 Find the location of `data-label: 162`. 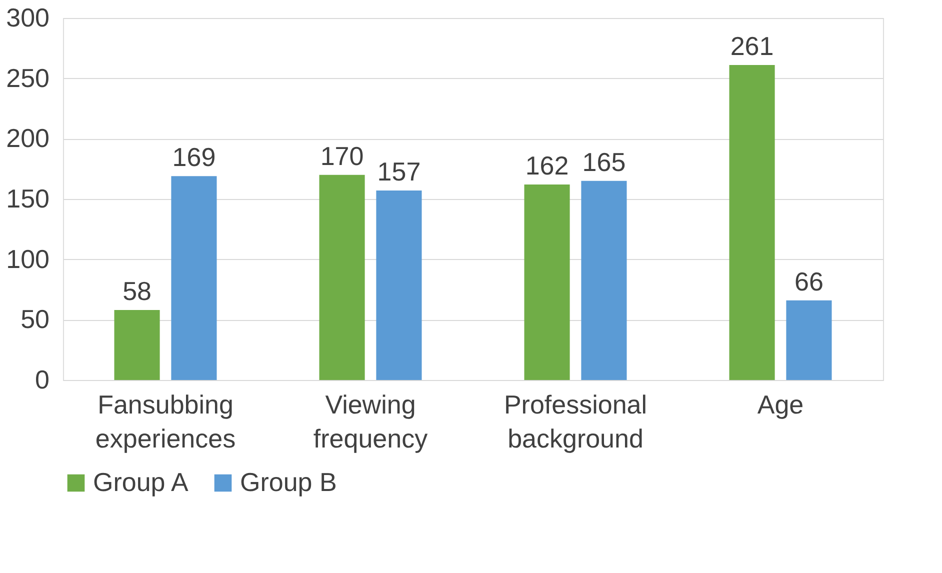

data-label: 162 is located at coordinates (547, 165).